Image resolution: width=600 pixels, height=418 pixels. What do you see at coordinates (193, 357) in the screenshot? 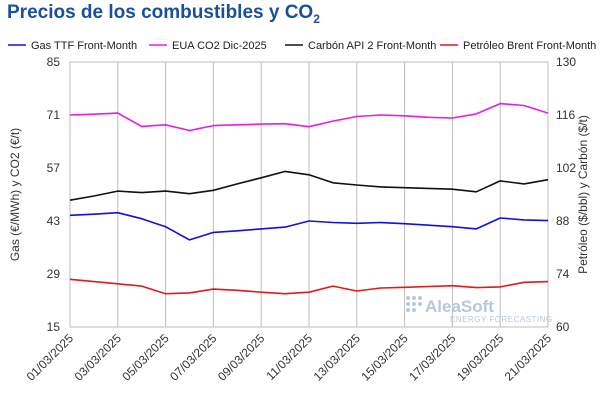
I see `x-tick-label: 07/03/2025` at bounding box center [193, 357].